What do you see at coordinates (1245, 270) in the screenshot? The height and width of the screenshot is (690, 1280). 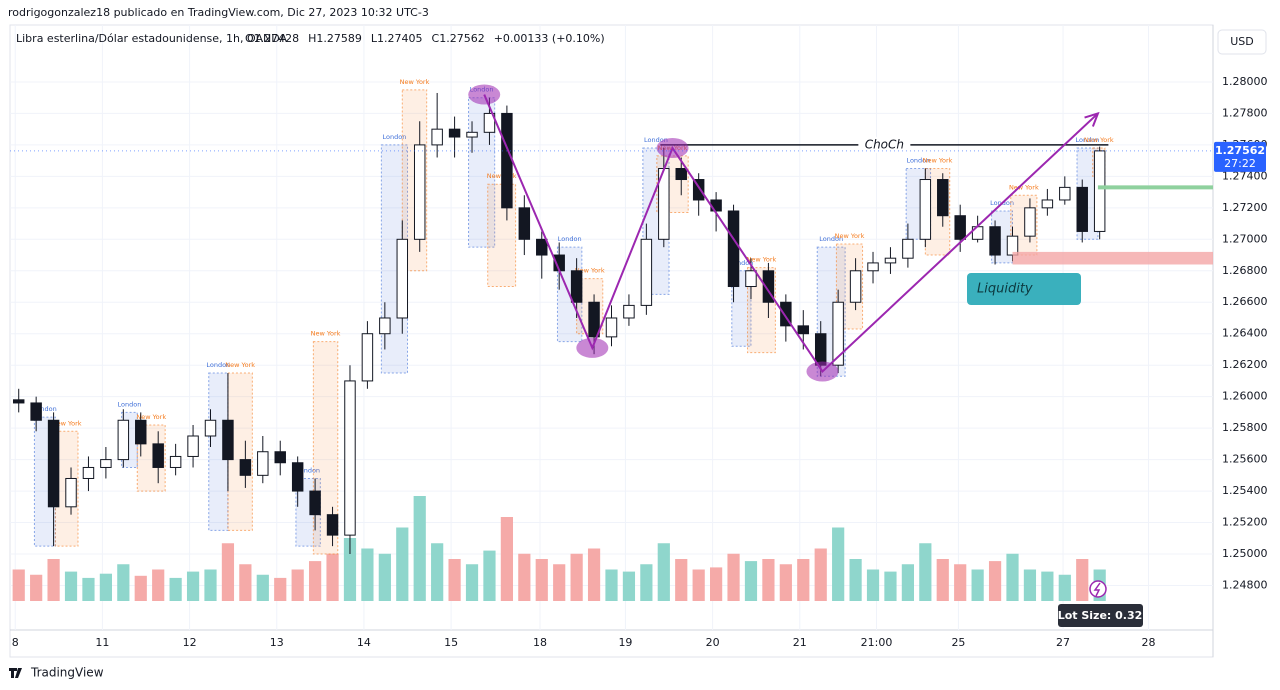 I see `y-tick-label: 1.26800` at bounding box center [1245, 270].